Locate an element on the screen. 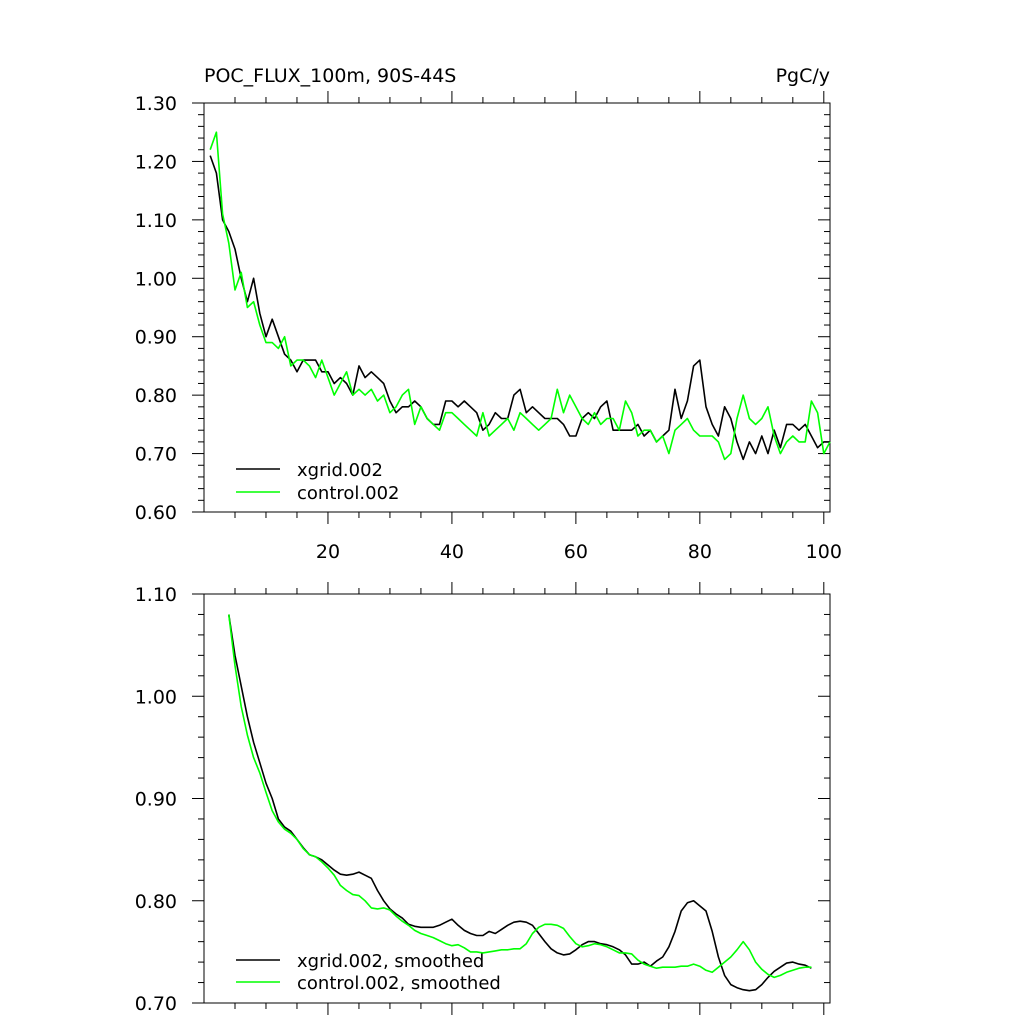  legend-label: control.002 is located at coordinates (348, 493).